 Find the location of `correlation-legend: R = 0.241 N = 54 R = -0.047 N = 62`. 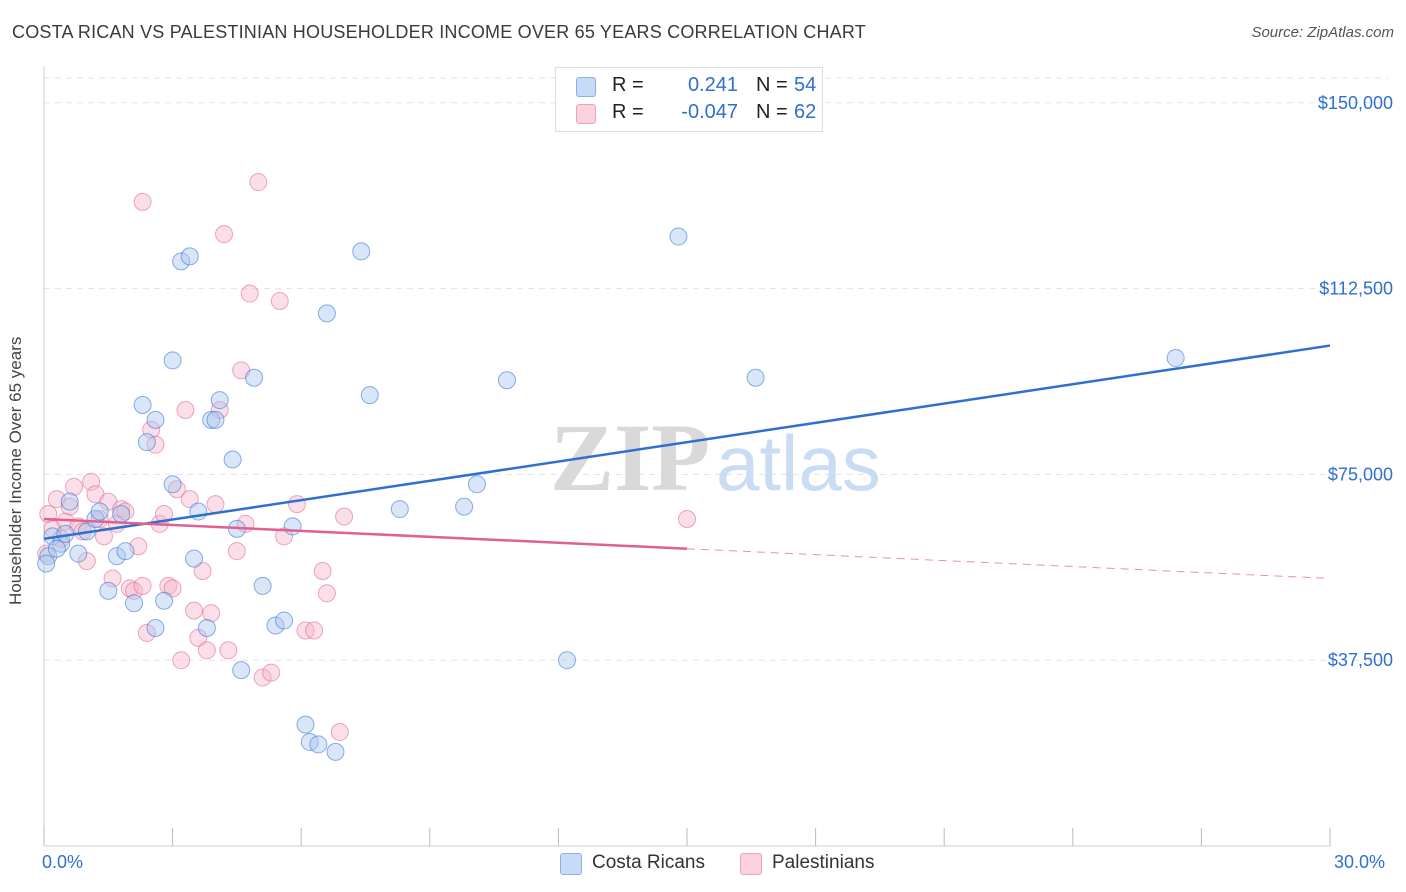

correlation-legend: R = 0.241 N = 54 R = -0.047 N = 62 is located at coordinates (689, 99).